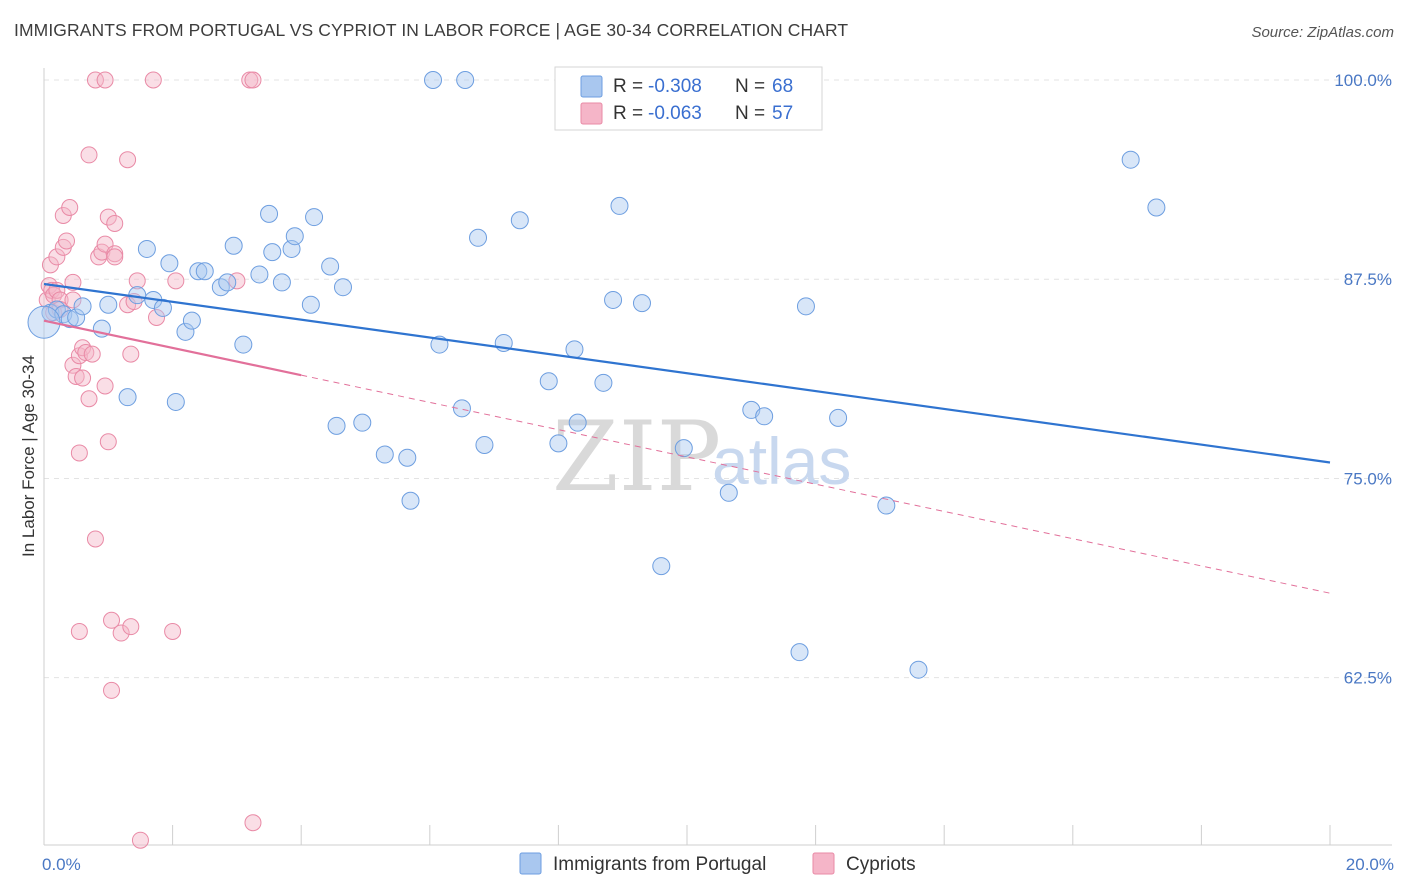 The width and height of the screenshot is (1406, 892). I want to click on y-tick-label-3: 100.0%, so click(1363, 80).